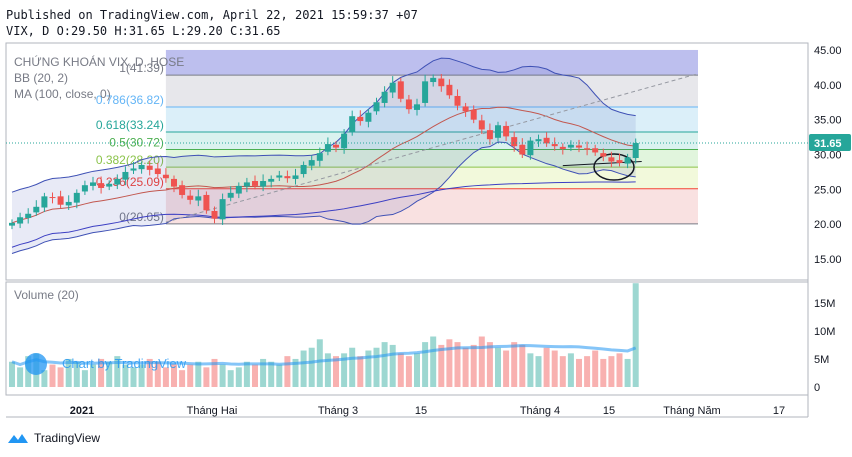 The height and width of the screenshot is (457, 852). I want to click on fib-level-label: 0.236(25.09), so click(130, 182).